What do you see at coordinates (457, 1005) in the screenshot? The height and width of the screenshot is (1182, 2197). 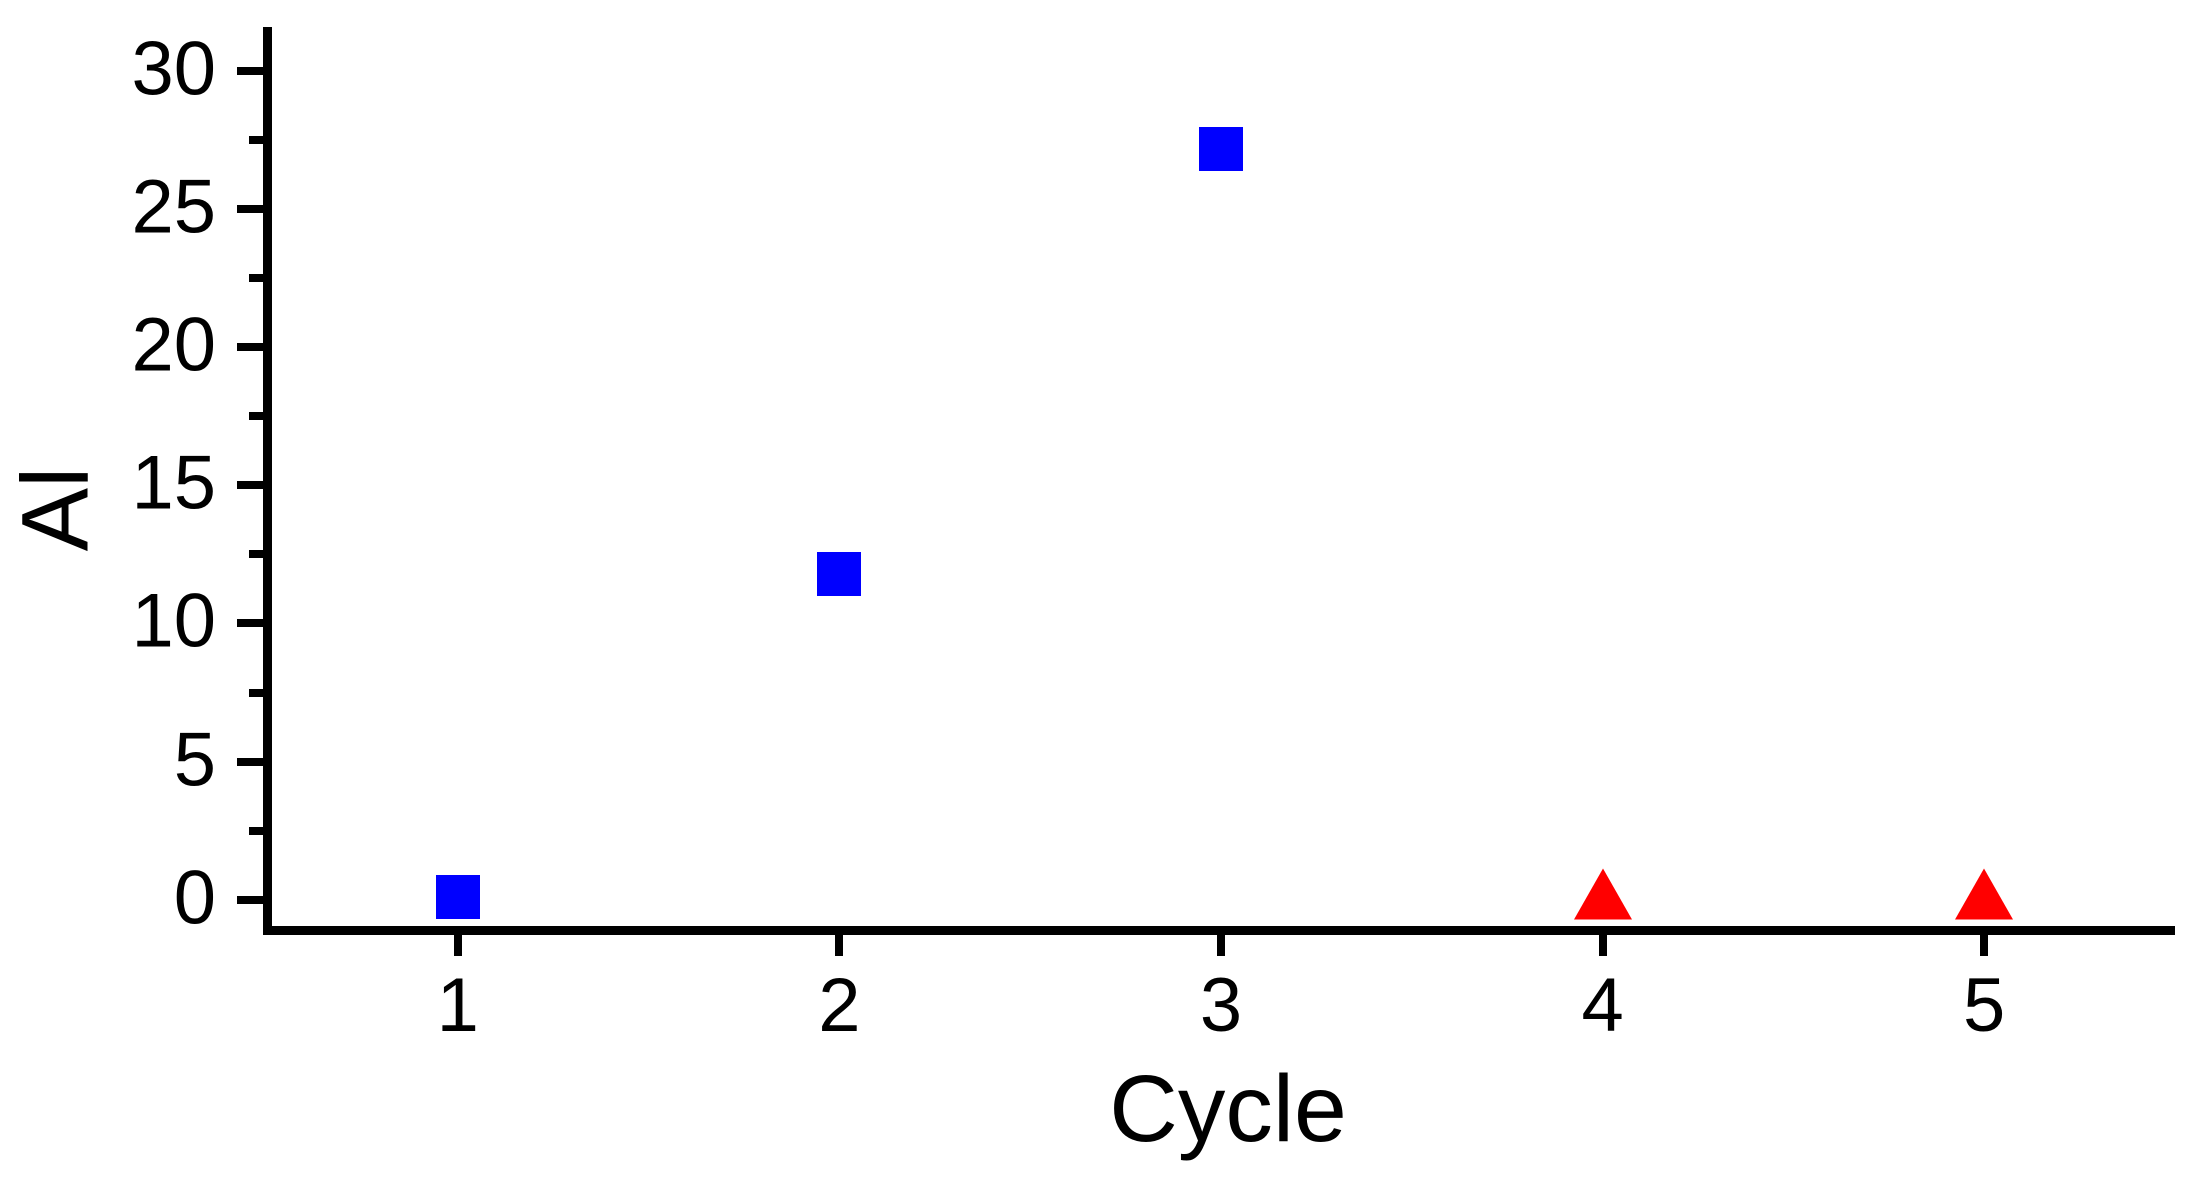 I see `x-tick-label: 1` at bounding box center [457, 1005].